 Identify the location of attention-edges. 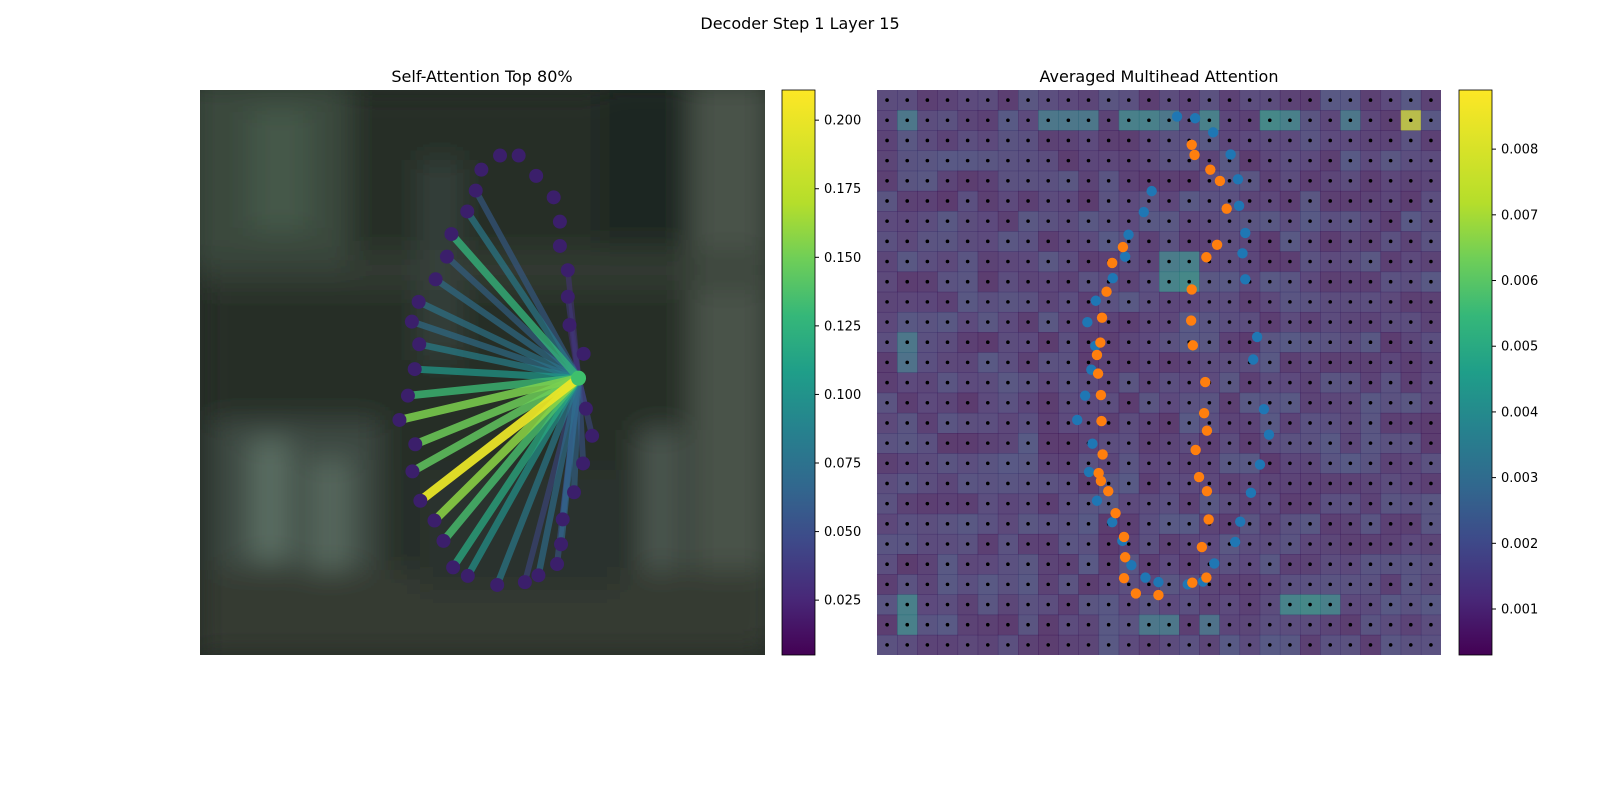
(496, 388).